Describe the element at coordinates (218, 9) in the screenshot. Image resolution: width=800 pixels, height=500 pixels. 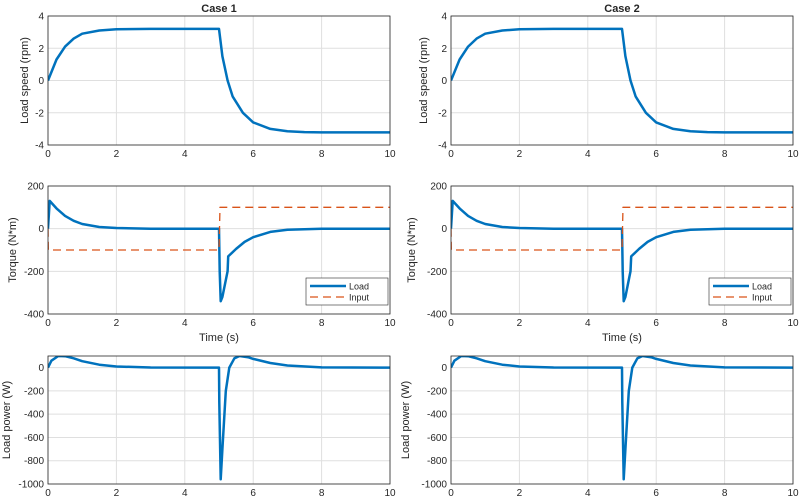
I see `chart-title: Case 1` at that location.